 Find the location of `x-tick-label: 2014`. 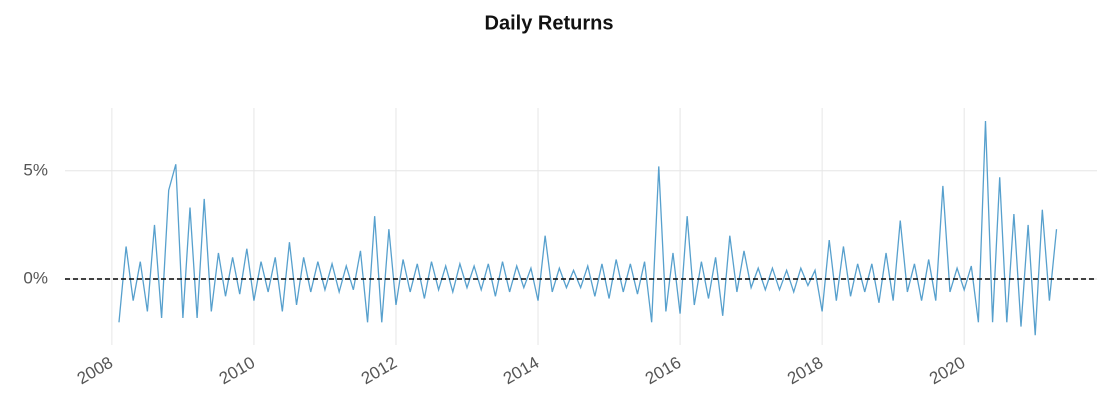

x-tick-label: 2014 is located at coordinates (521, 370).